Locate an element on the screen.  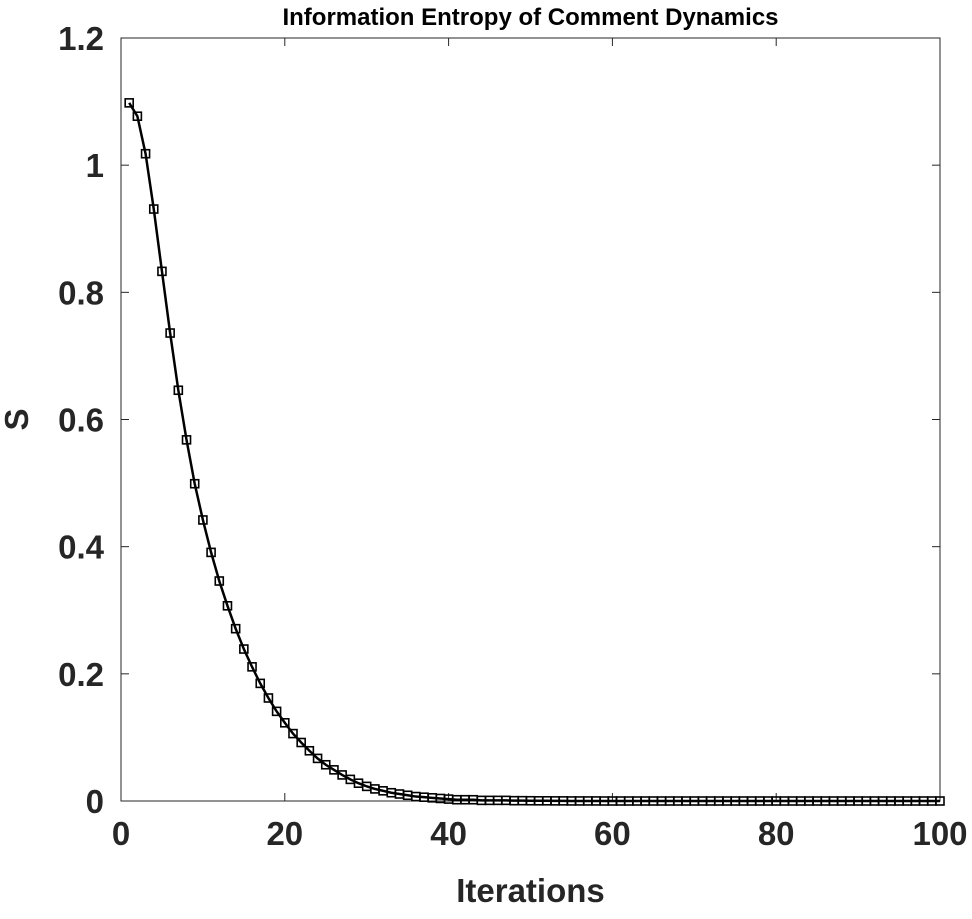
y-tick-label: 0.8 is located at coordinates (81, 292).